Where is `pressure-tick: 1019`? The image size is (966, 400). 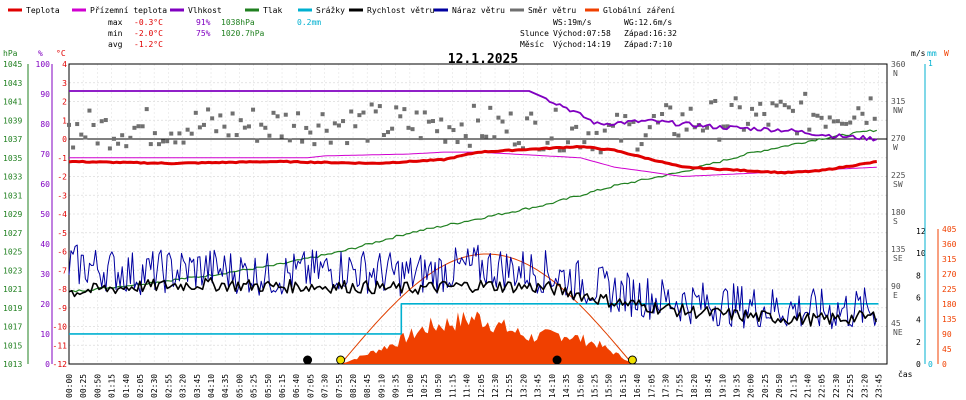 pressure-tick: 1019 is located at coordinates (12, 308).